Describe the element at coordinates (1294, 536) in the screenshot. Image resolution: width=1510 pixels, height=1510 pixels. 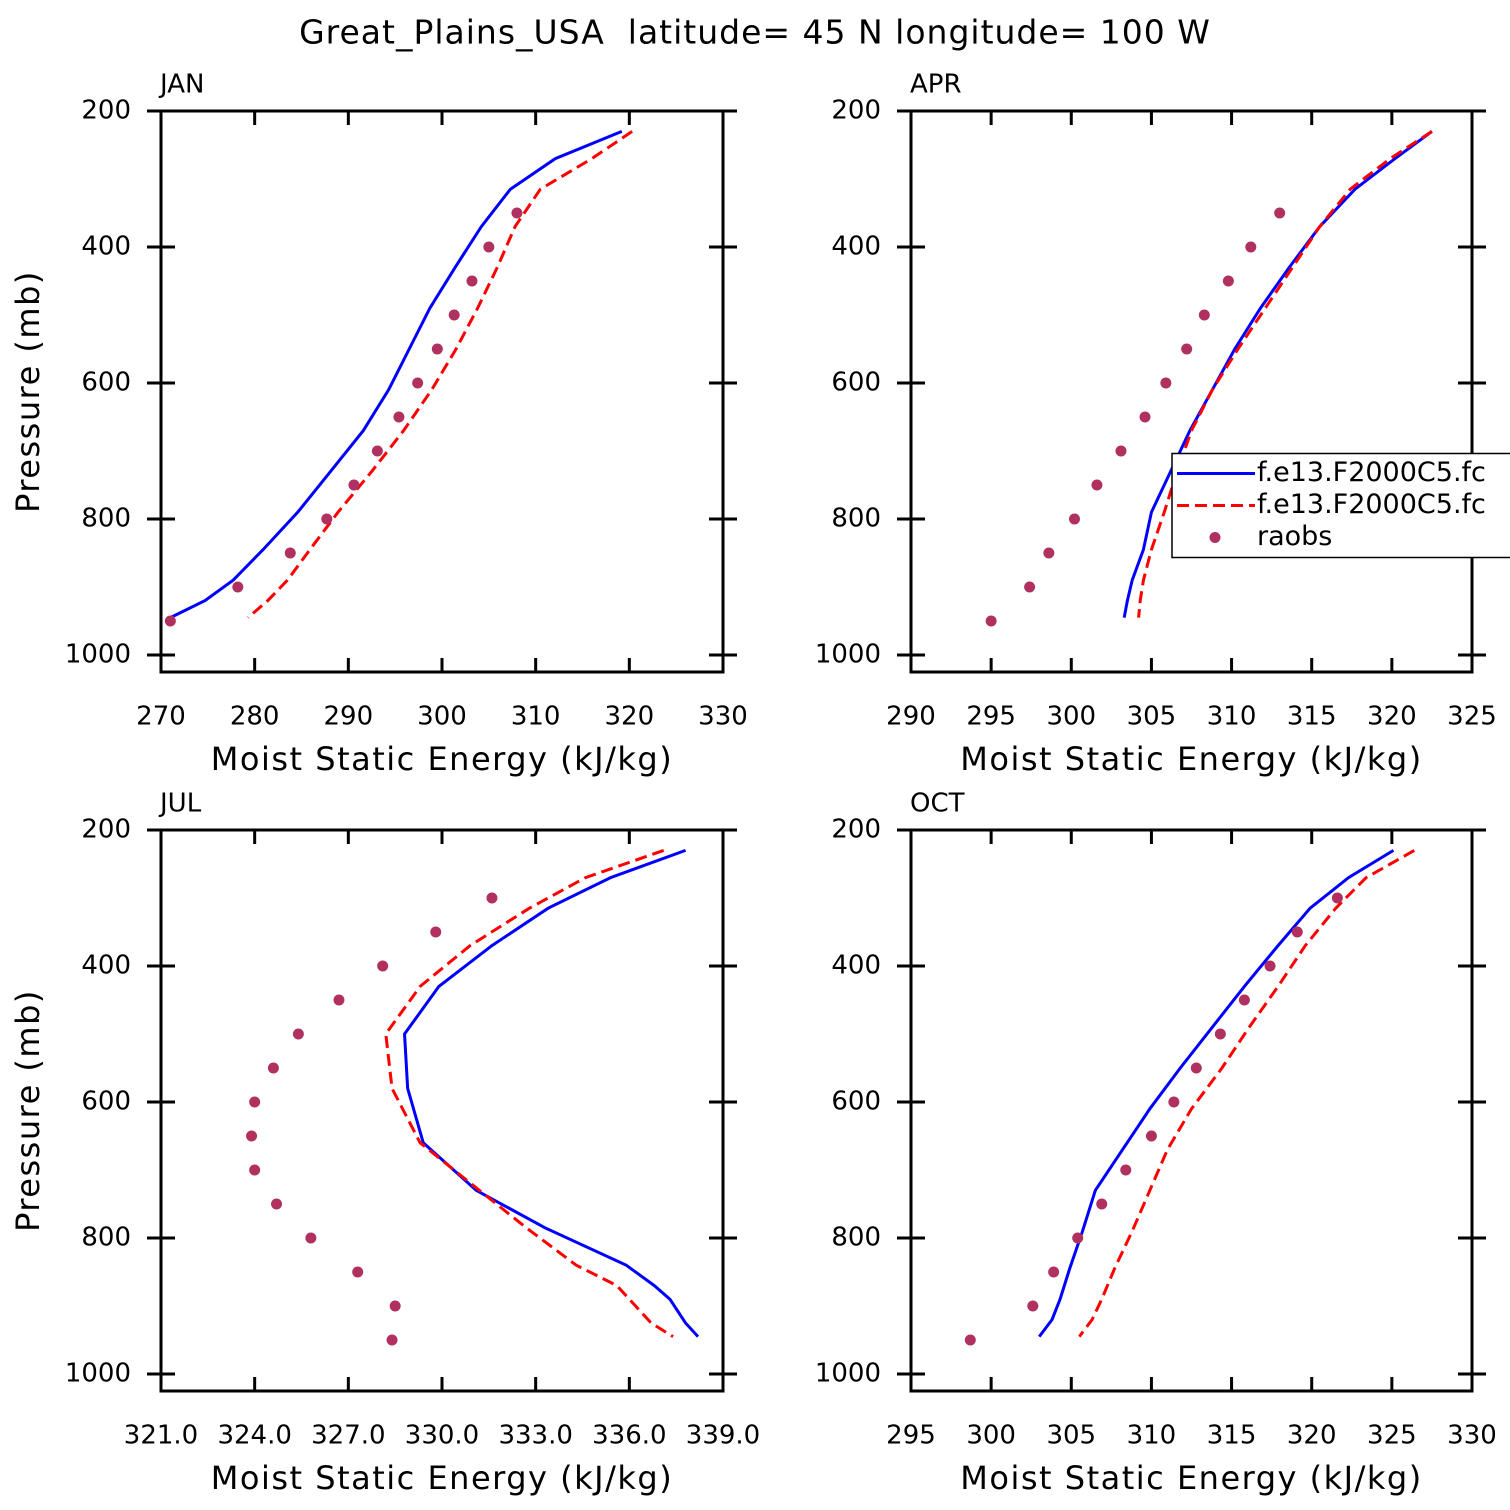
I see `legend-label: raobs` at that location.